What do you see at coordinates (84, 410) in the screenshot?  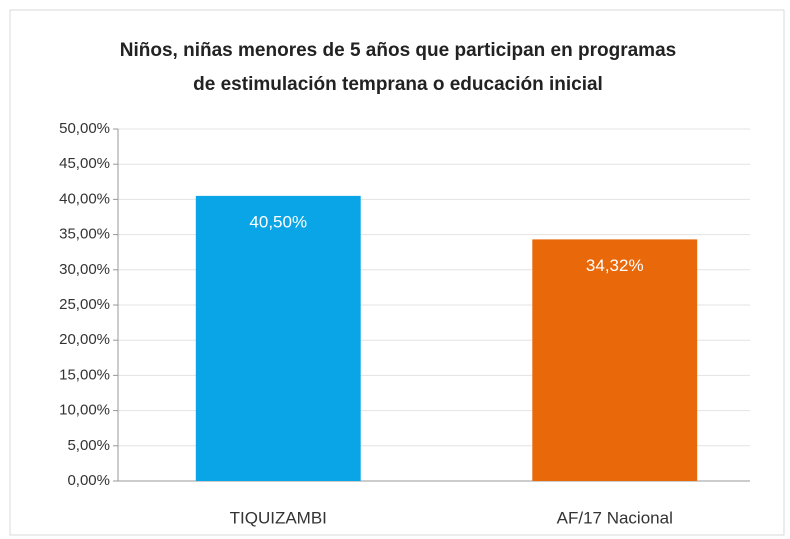 I see `y-tick-label: 10,00%` at bounding box center [84, 410].